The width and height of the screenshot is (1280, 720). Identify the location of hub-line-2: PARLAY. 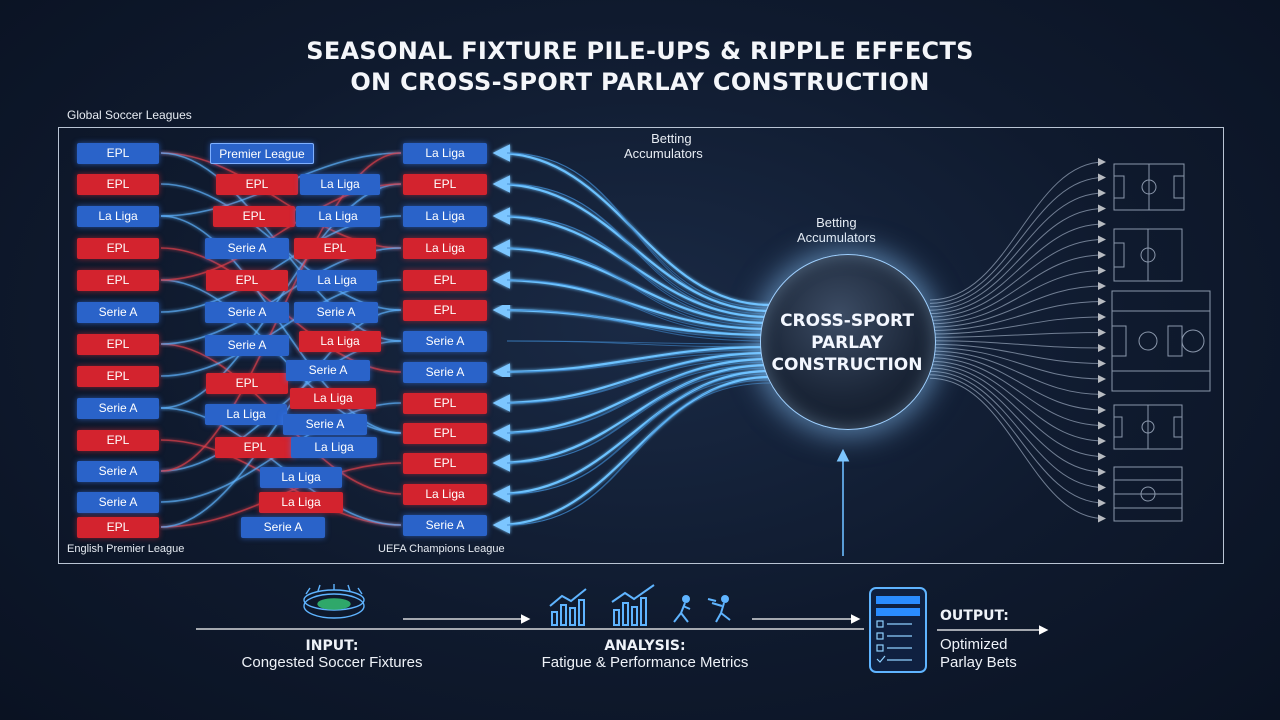
(847, 343).